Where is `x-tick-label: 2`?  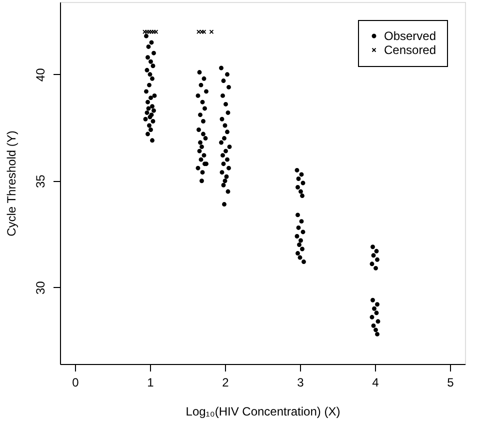 x-tick-label: 2 is located at coordinates (226, 383).